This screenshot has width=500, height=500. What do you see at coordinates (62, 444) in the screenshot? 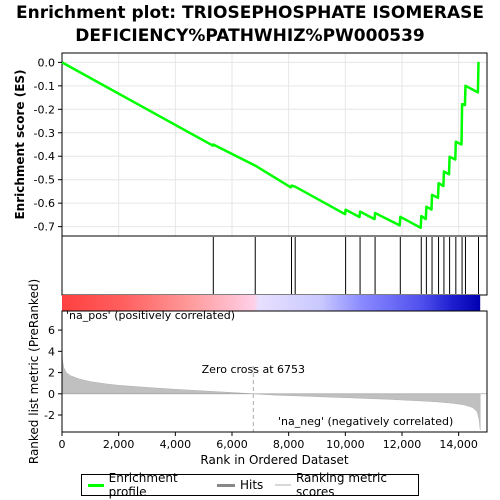
I see `metric-xtick-label: 0` at bounding box center [62, 444].